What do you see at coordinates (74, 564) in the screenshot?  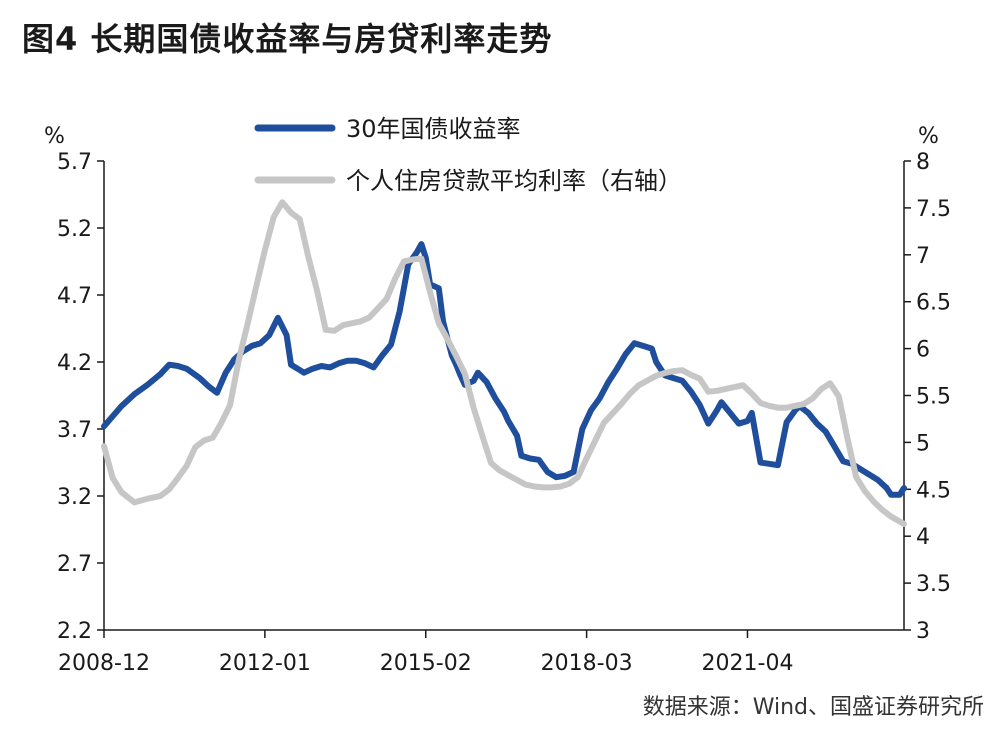 I see `left-tick-label: 2.7` at bounding box center [74, 564].